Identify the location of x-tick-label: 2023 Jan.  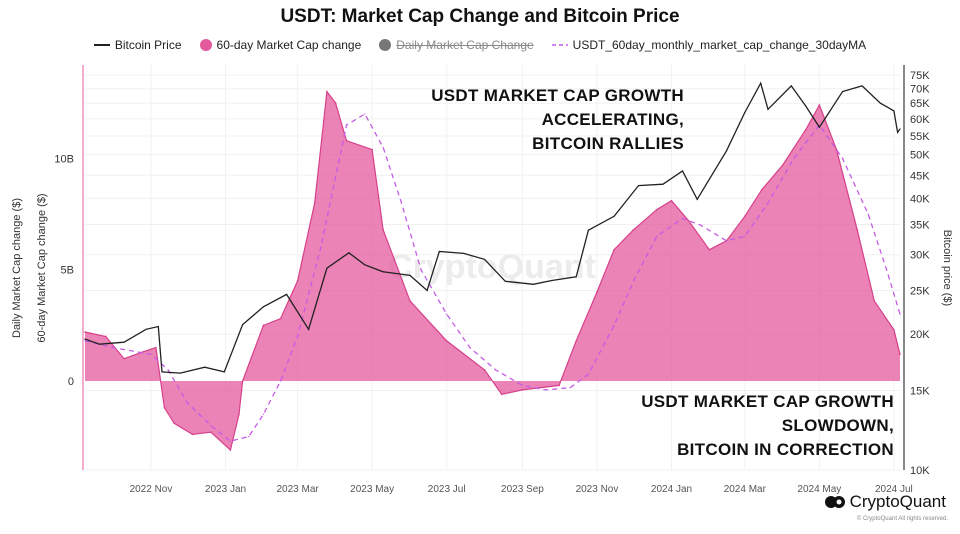
(225, 489).